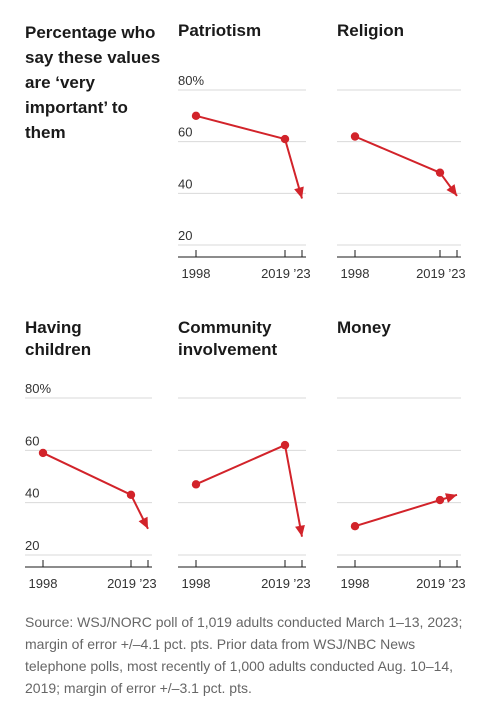 The height and width of the screenshot is (712, 495). Describe the element at coordinates (225, 327) in the screenshot. I see `panel-title: Community` at that location.